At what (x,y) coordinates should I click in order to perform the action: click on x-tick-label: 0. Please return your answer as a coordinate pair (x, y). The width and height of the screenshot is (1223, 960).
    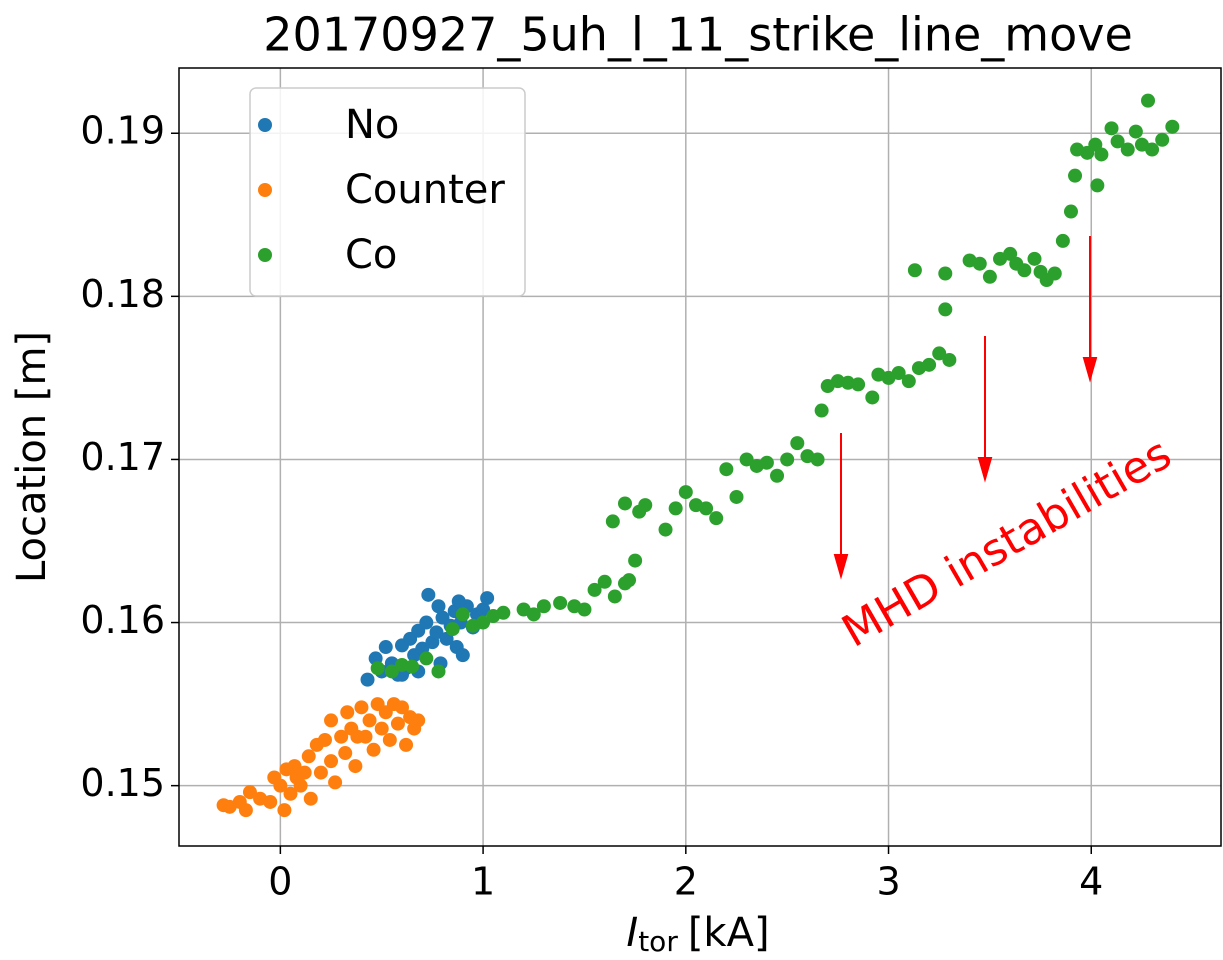
    Looking at the image, I should click on (280, 882).